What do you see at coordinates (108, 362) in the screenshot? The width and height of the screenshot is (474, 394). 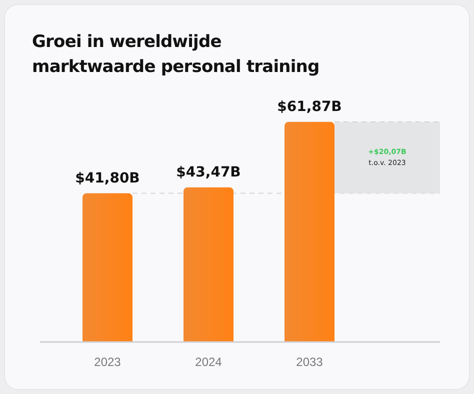 I see `x-tick-label: 2023` at bounding box center [108, 362].